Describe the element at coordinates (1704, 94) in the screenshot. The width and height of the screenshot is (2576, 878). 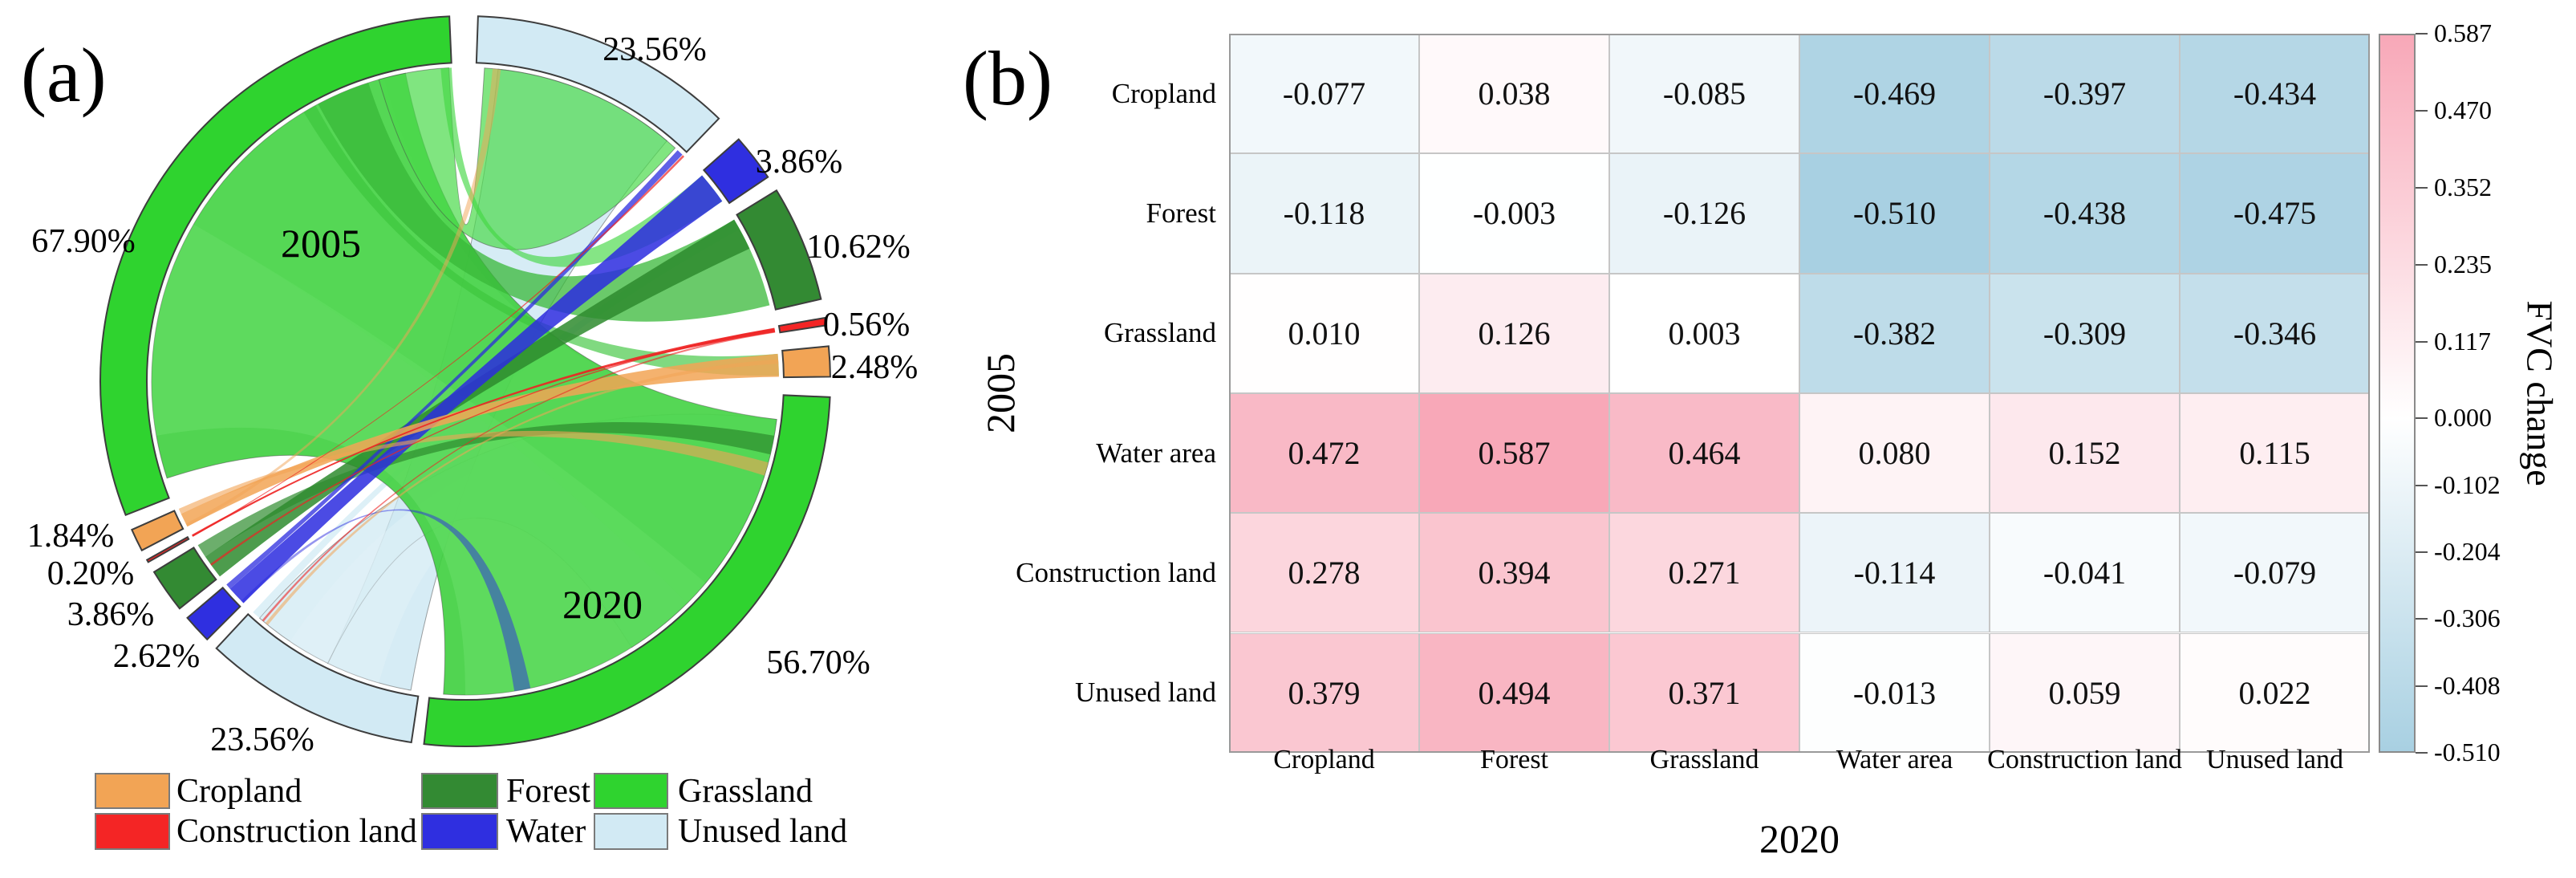
I see `heatmap-cell-cropland-grassland: -0.085` at that location.